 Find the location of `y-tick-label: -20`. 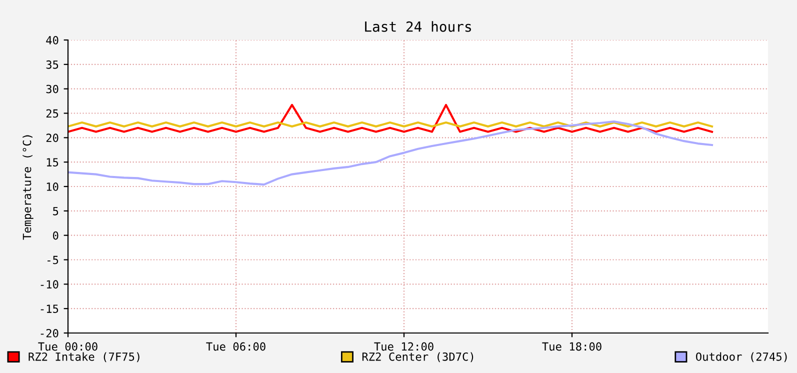

y-tick-label: -20 is located at coordinates (49, 333).